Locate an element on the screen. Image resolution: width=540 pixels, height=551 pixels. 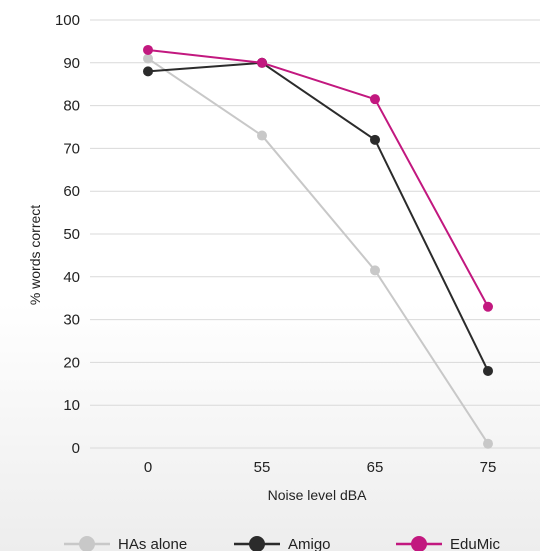
y-tick-label: 100 is located at coordinates (67, 20).